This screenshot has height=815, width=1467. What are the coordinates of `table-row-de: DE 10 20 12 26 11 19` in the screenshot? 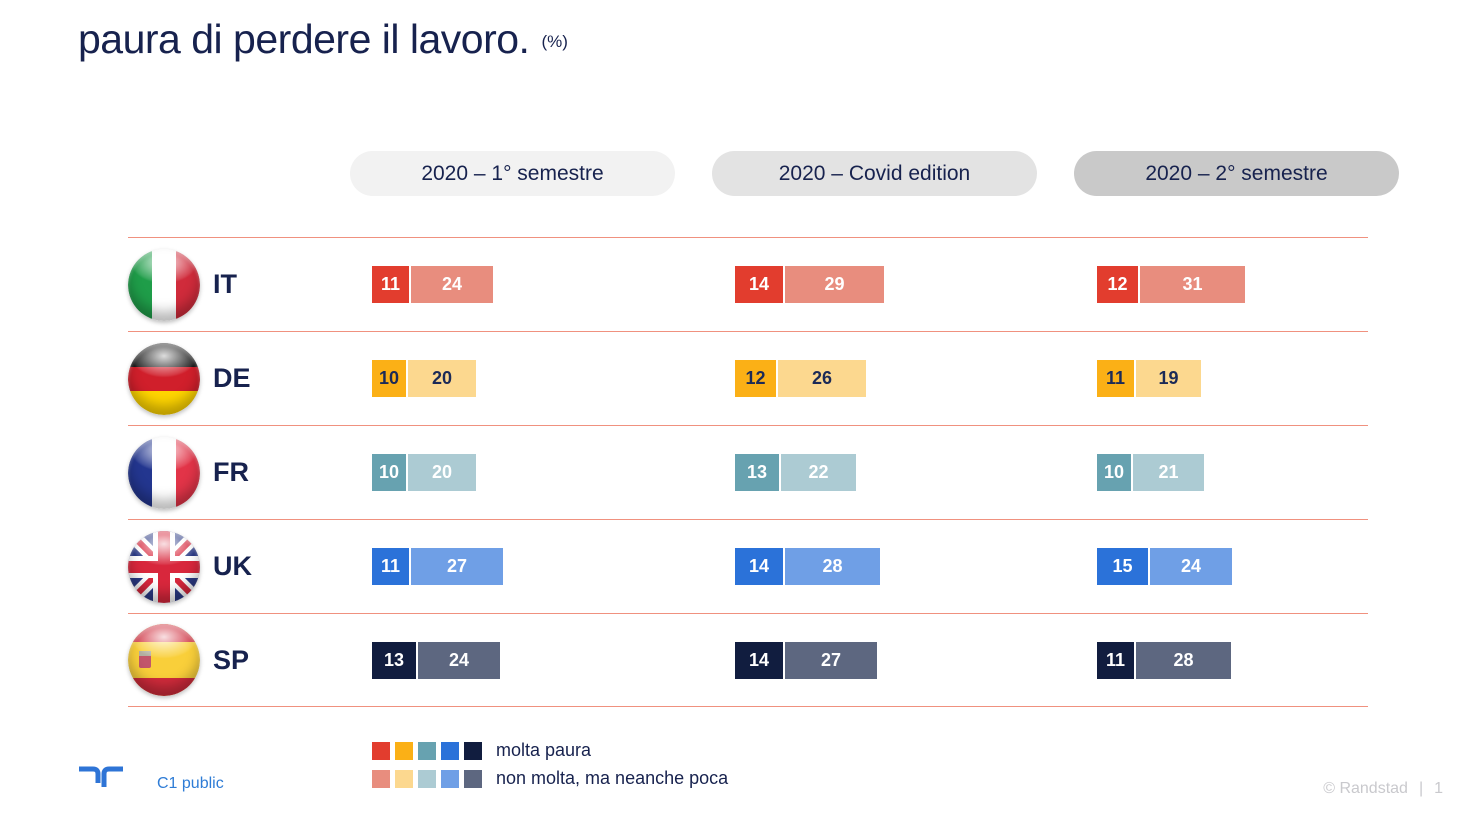 It's located at (748, 378).